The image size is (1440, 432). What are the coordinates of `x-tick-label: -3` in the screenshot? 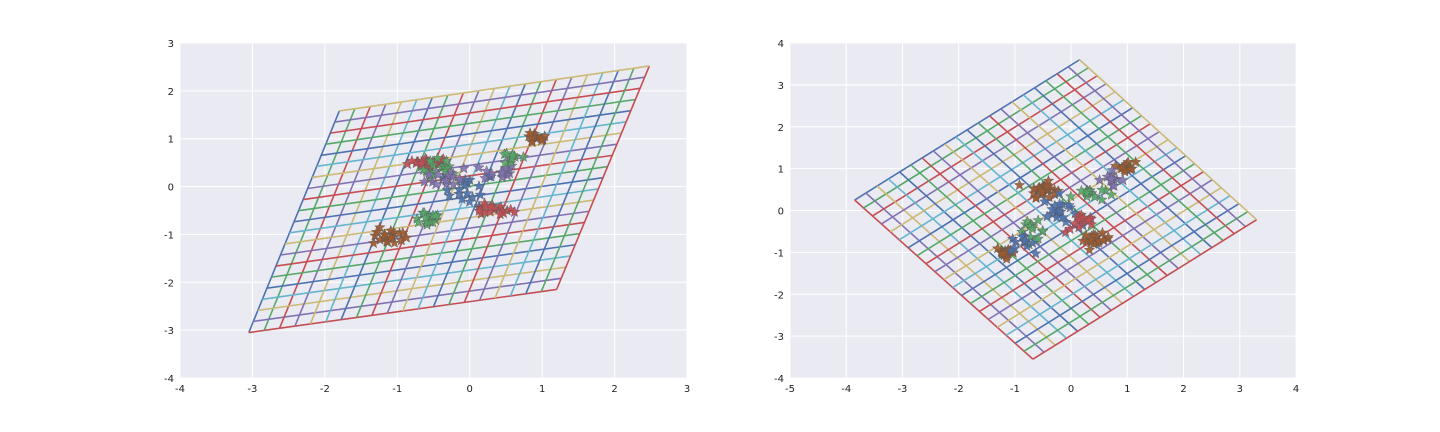 It's located at (252, 389).